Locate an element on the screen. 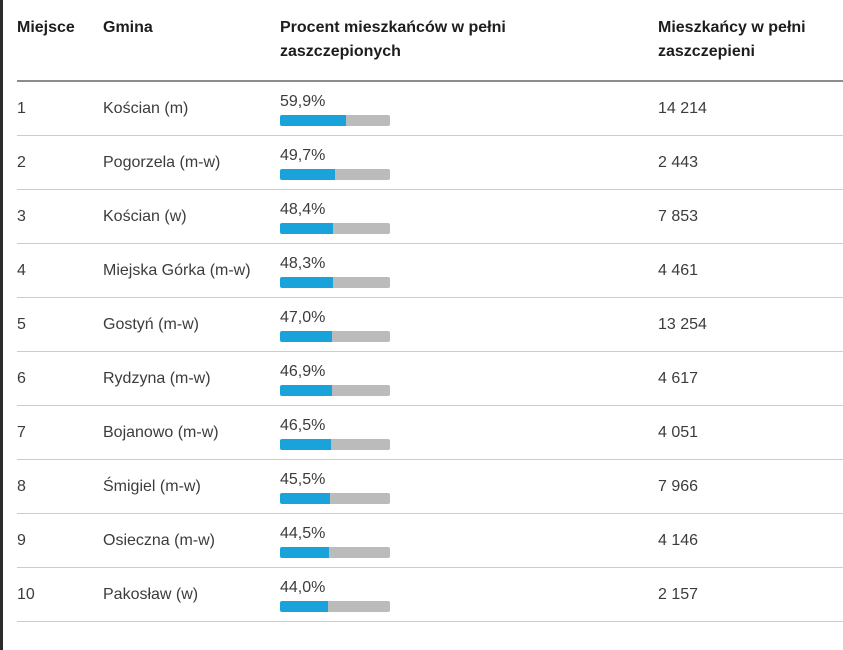 The height and width of the screenshot is (650, 843). percent-label: 48,4% is located at coordinates (303, 209).